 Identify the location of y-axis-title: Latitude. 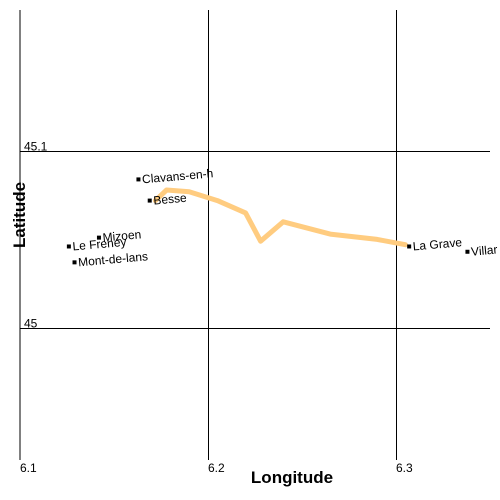
(19, 215).